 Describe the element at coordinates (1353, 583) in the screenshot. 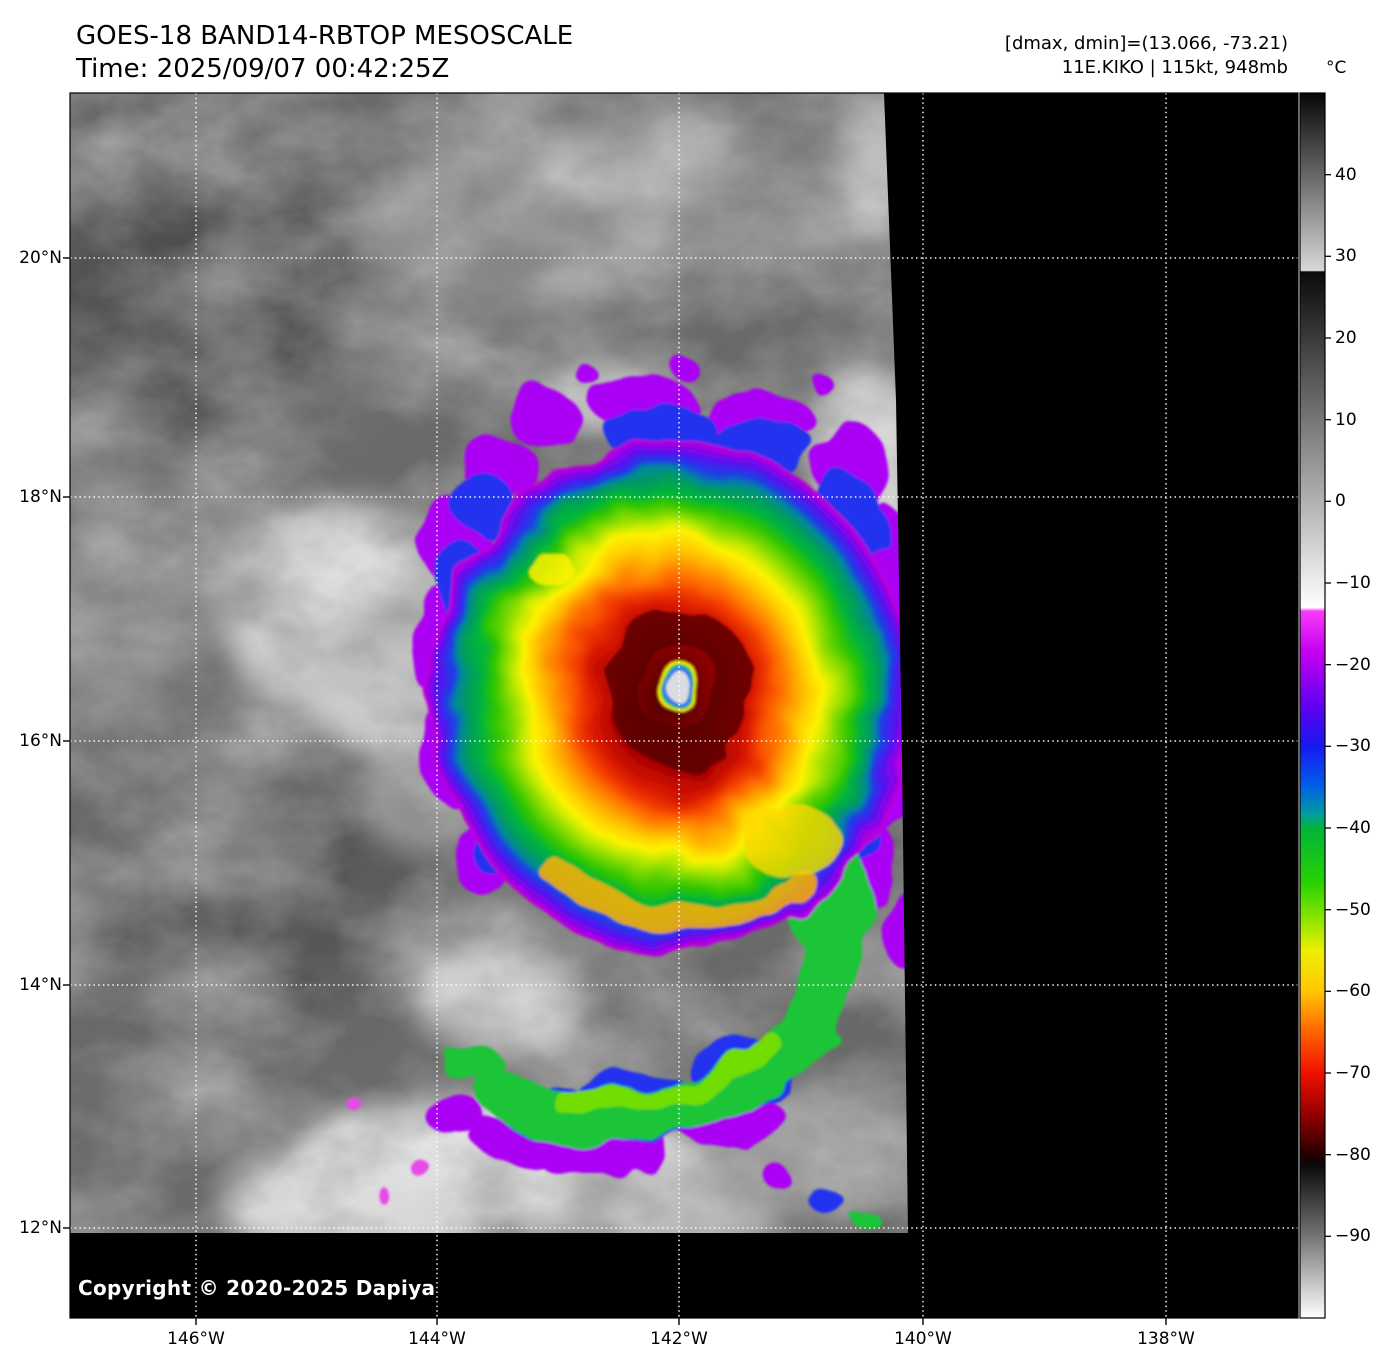

I see `cb-tick-n10: −10` at that location.